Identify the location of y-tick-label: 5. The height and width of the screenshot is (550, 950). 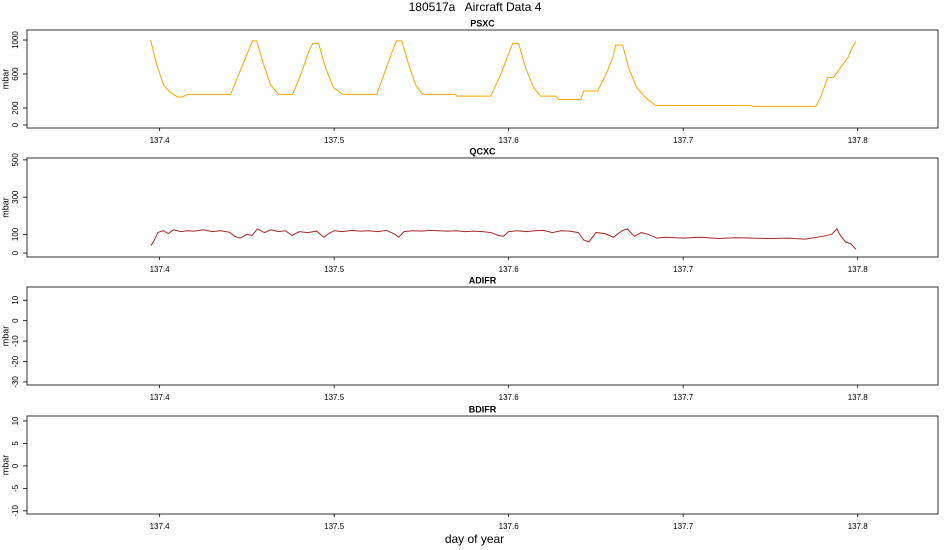
(15, 443).